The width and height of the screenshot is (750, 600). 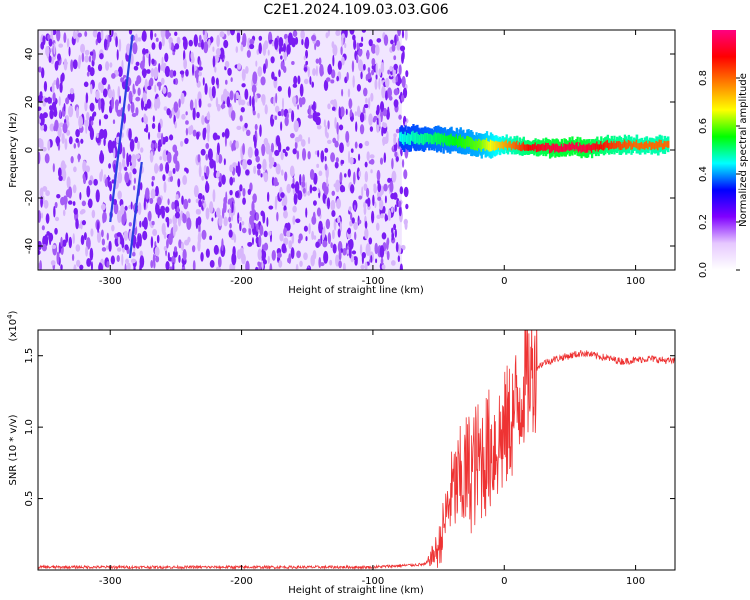 What do you see at coordinates (241, 281) in the screenshot?
I see `x-tick-label: -200` at bounding box center [241, 281].